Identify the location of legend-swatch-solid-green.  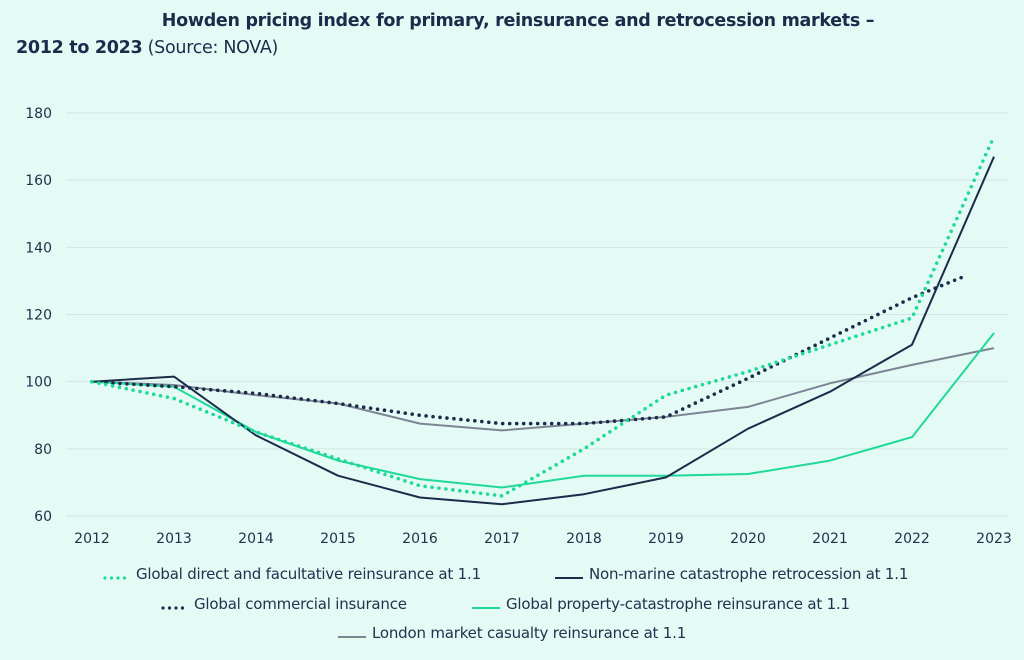
(486, 604).